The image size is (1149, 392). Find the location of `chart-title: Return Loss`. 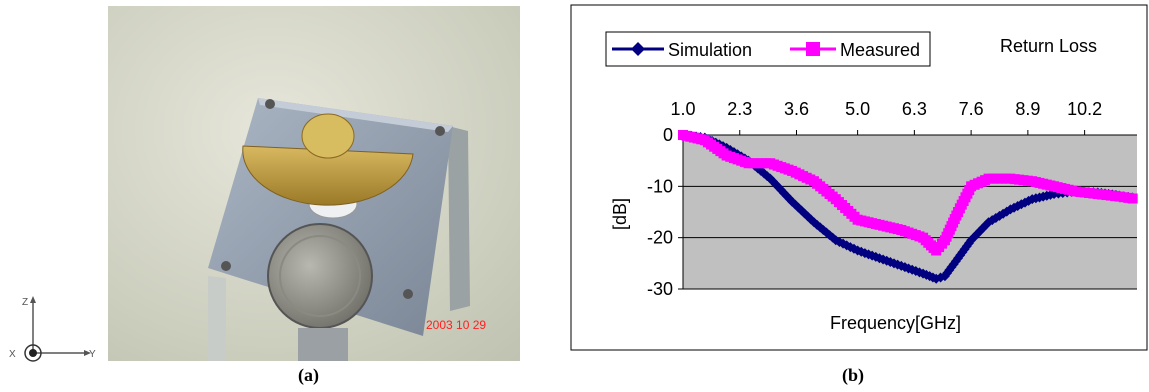

chart-title: Return Loss is located at coordinates (1048, 46).